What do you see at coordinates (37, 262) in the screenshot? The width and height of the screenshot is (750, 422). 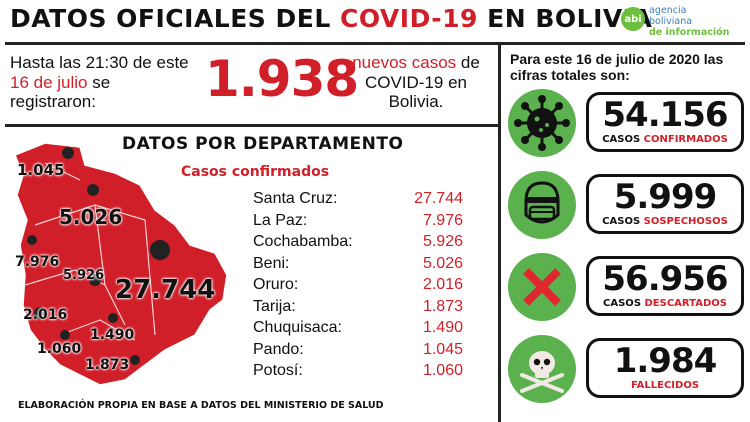 I see `map-label-la-paz: 7.976` at bounding box center [37, 262].